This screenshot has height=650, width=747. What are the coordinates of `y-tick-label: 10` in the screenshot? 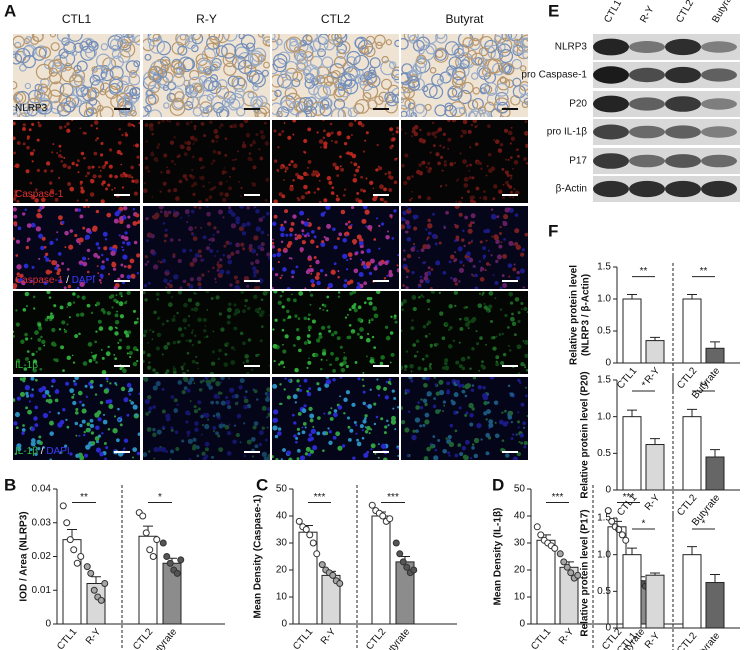 It's located at (520, 597).